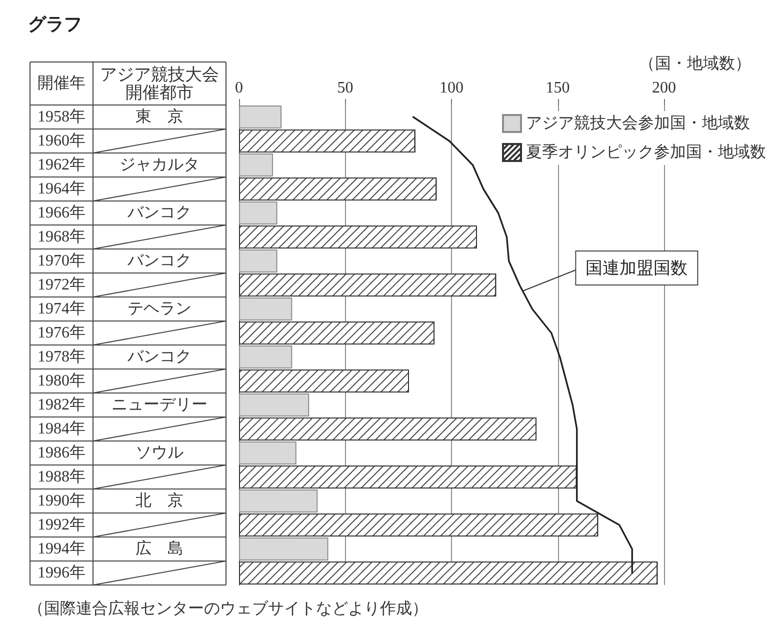 The image size is (778, 642). Describe the element at coordinates (160, 165) in the screenshot. I see `y-tick-label: ジャカルタ` at that location.